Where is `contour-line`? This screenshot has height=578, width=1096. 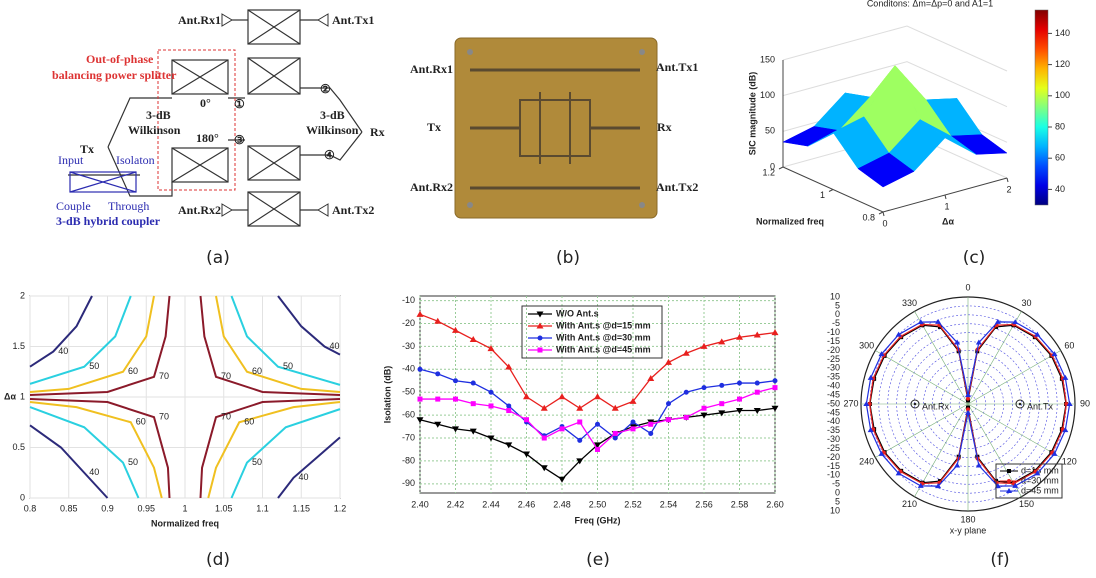
contour-line is located at coordinates (185, 397).